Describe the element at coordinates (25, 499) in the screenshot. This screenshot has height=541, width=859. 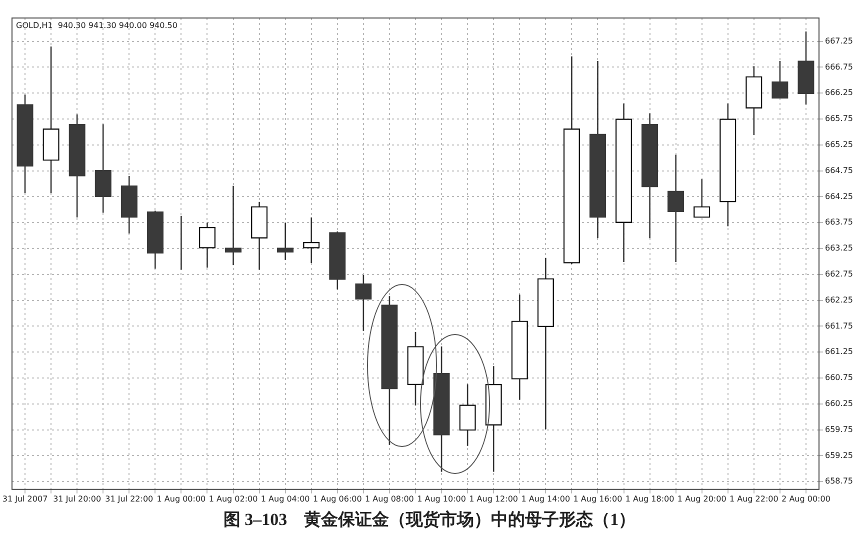
I see `x-tick-label: 31 Jul 2007` at that location.